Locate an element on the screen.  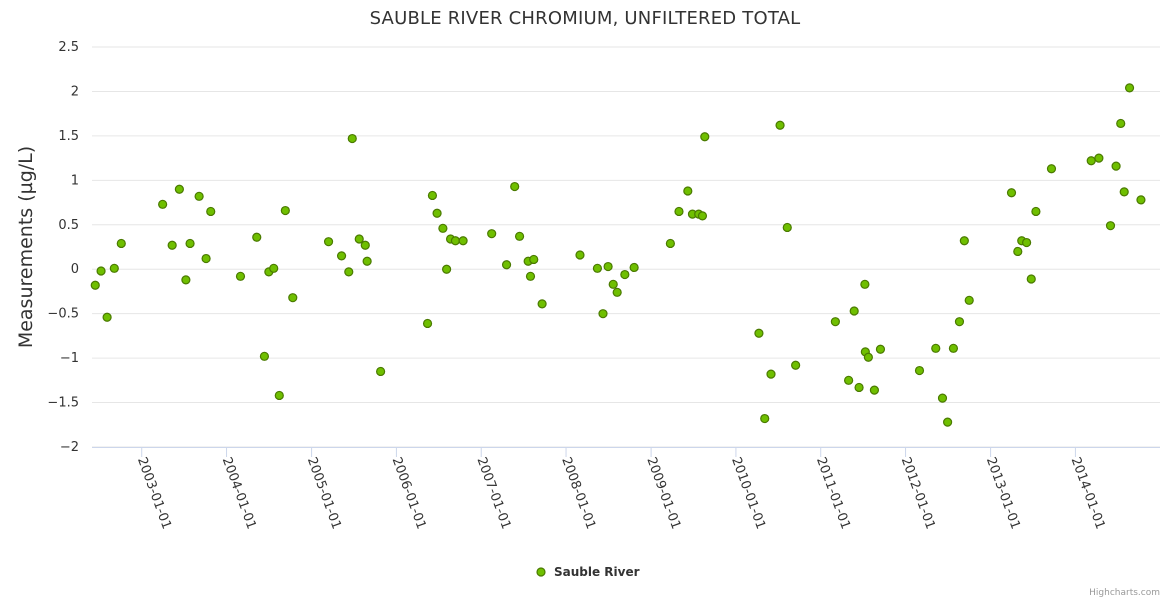
x-tick-label: 2010-01-01 is located at coordinates (748, 493).